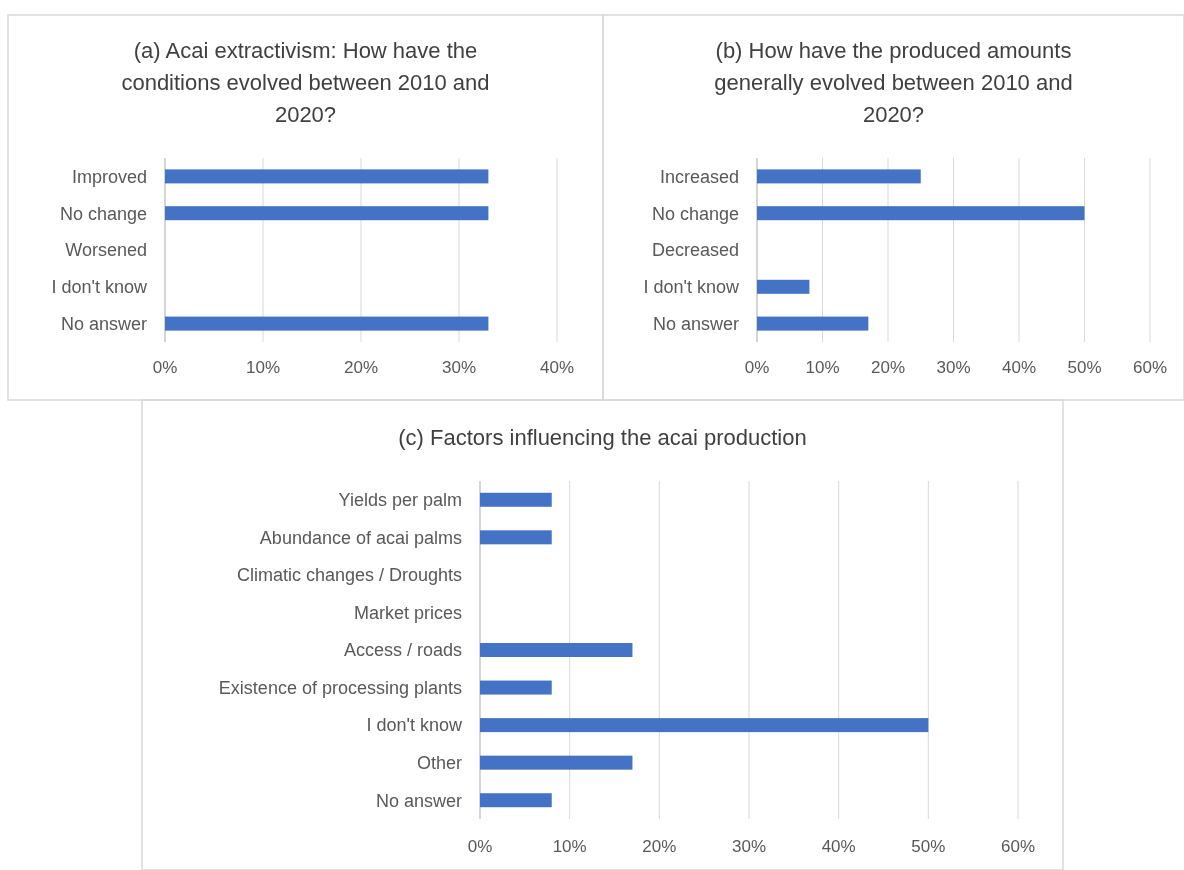 The width and height of the screenshot is (1184, 870). What do you see at coordinates (349, 575) in the screenshot?
I see `y-tick-label: Climatic changes / Droughts` at bounding box center [349, 575].